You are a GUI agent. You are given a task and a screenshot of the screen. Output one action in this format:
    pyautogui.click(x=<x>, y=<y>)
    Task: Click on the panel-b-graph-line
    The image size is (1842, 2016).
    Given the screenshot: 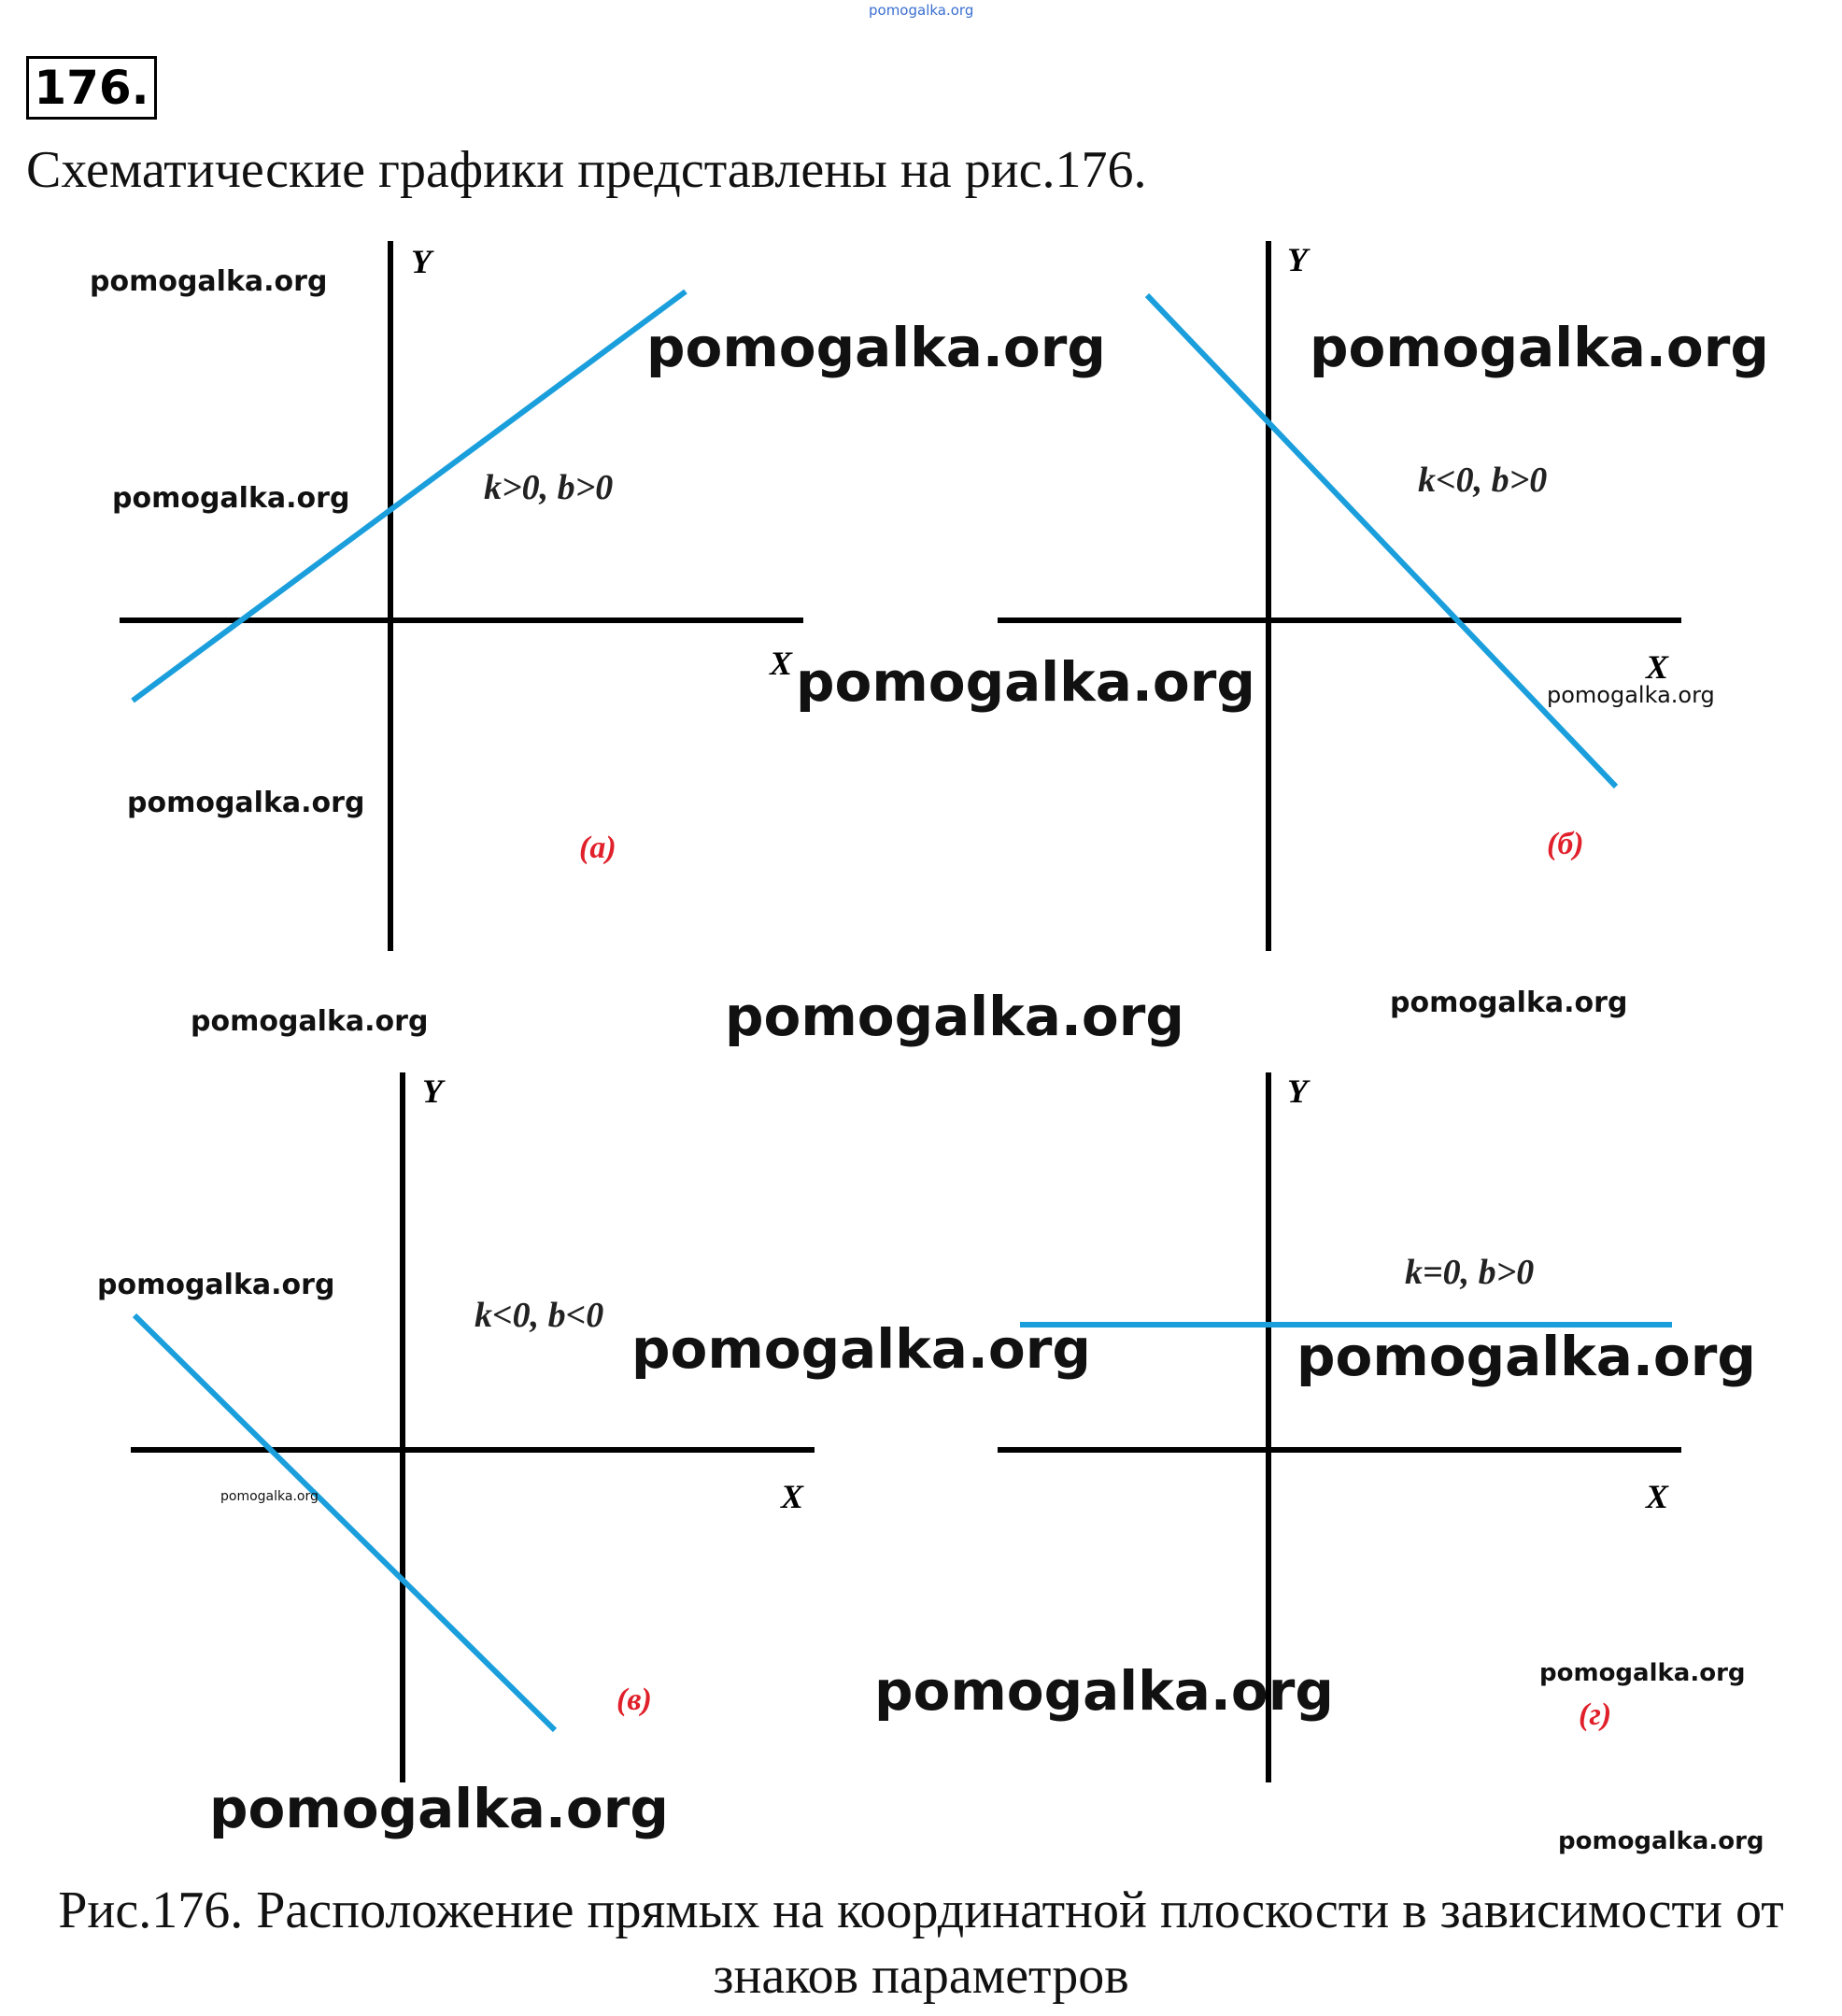 What is the action you would take?
    pyautogui.click(x=1381, y=540)
    